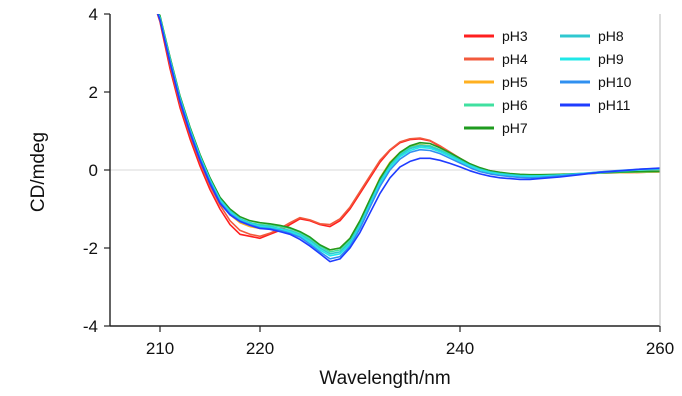 This screenshot has width=682, height=396. What do you see at coordinates (38, 172) in the screenshot?
I see `y-axis-title: CD/mdeg` at bounding box center [38, 172].